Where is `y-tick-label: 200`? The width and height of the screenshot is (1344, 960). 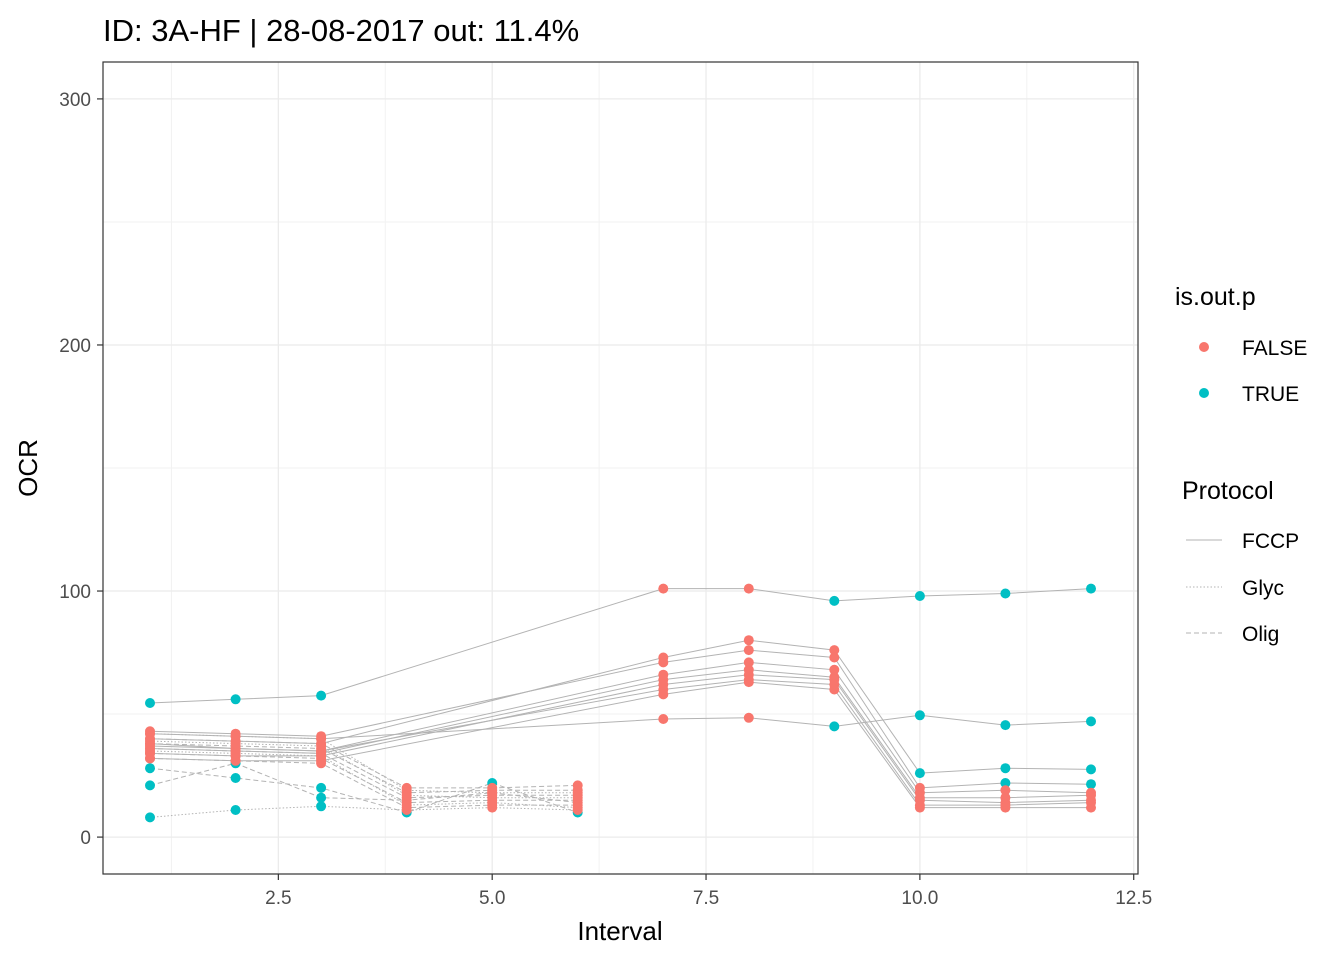
y-tick-label: 200 is located at coordinates (75, 346).